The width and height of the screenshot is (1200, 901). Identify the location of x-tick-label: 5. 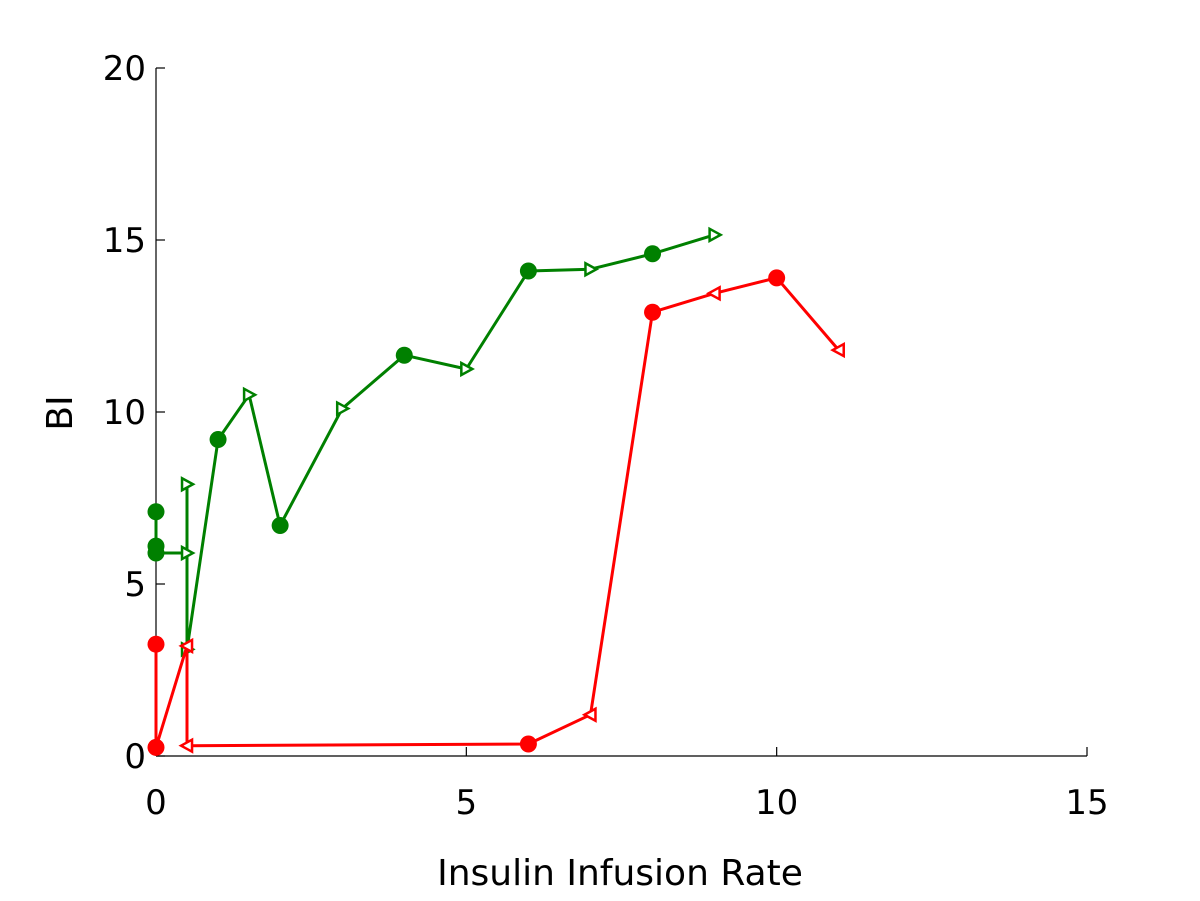
(467, 803).